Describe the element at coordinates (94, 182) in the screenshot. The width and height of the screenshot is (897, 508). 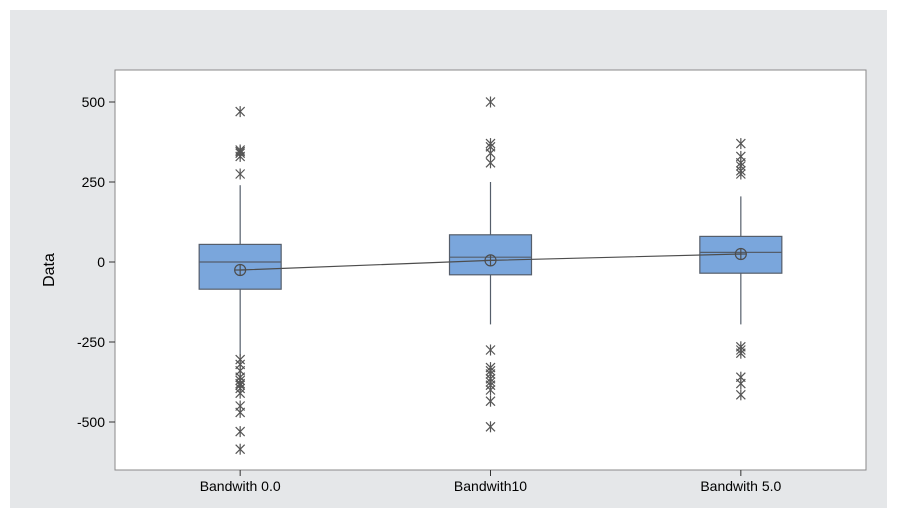
I see `y-tick-label: 250` at that location.